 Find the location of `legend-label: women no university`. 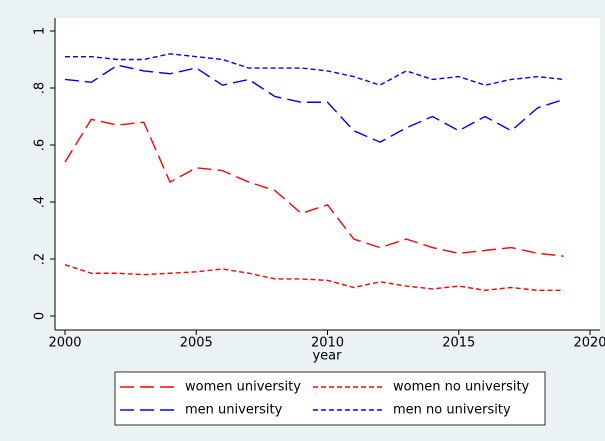

legend-label: women no university is located at coordinates (461, 387).